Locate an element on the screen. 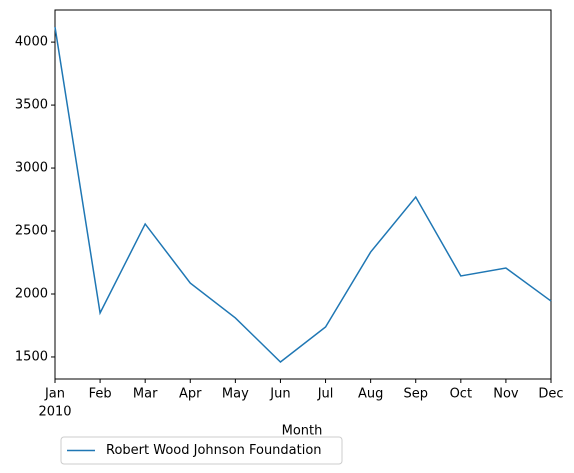 Image resolution: width=574 pixels, height=473 pixels. legend-box is located at coordinates (201, 450).